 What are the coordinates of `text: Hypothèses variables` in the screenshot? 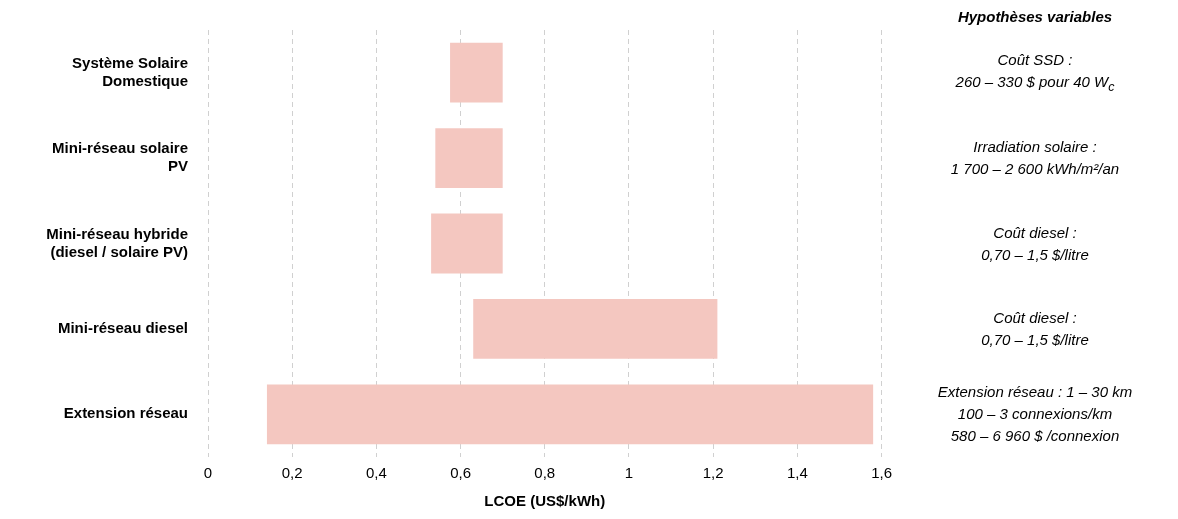 It's located at (1035, 17).